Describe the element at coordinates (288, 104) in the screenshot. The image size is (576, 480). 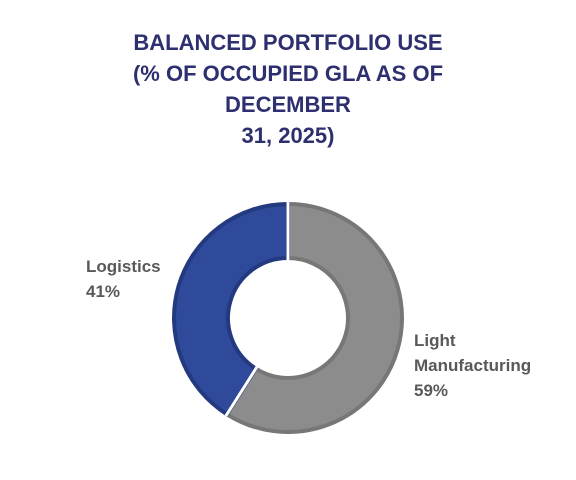
I see `chart-title-line-3: DECEMBER` at that location.